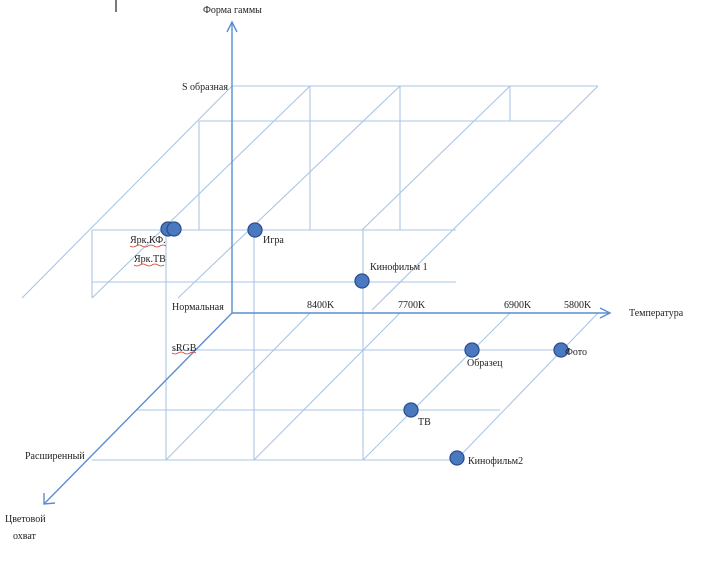  What do you see at coordinates (49, 499) in the screenshot?
I see `gamut-axis-arrowhead` at bounding box center [49, 499].